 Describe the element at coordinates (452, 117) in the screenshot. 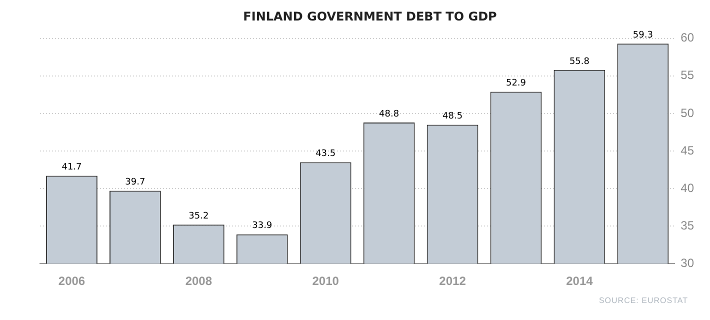

I see `data-label: 48.5` at that location.